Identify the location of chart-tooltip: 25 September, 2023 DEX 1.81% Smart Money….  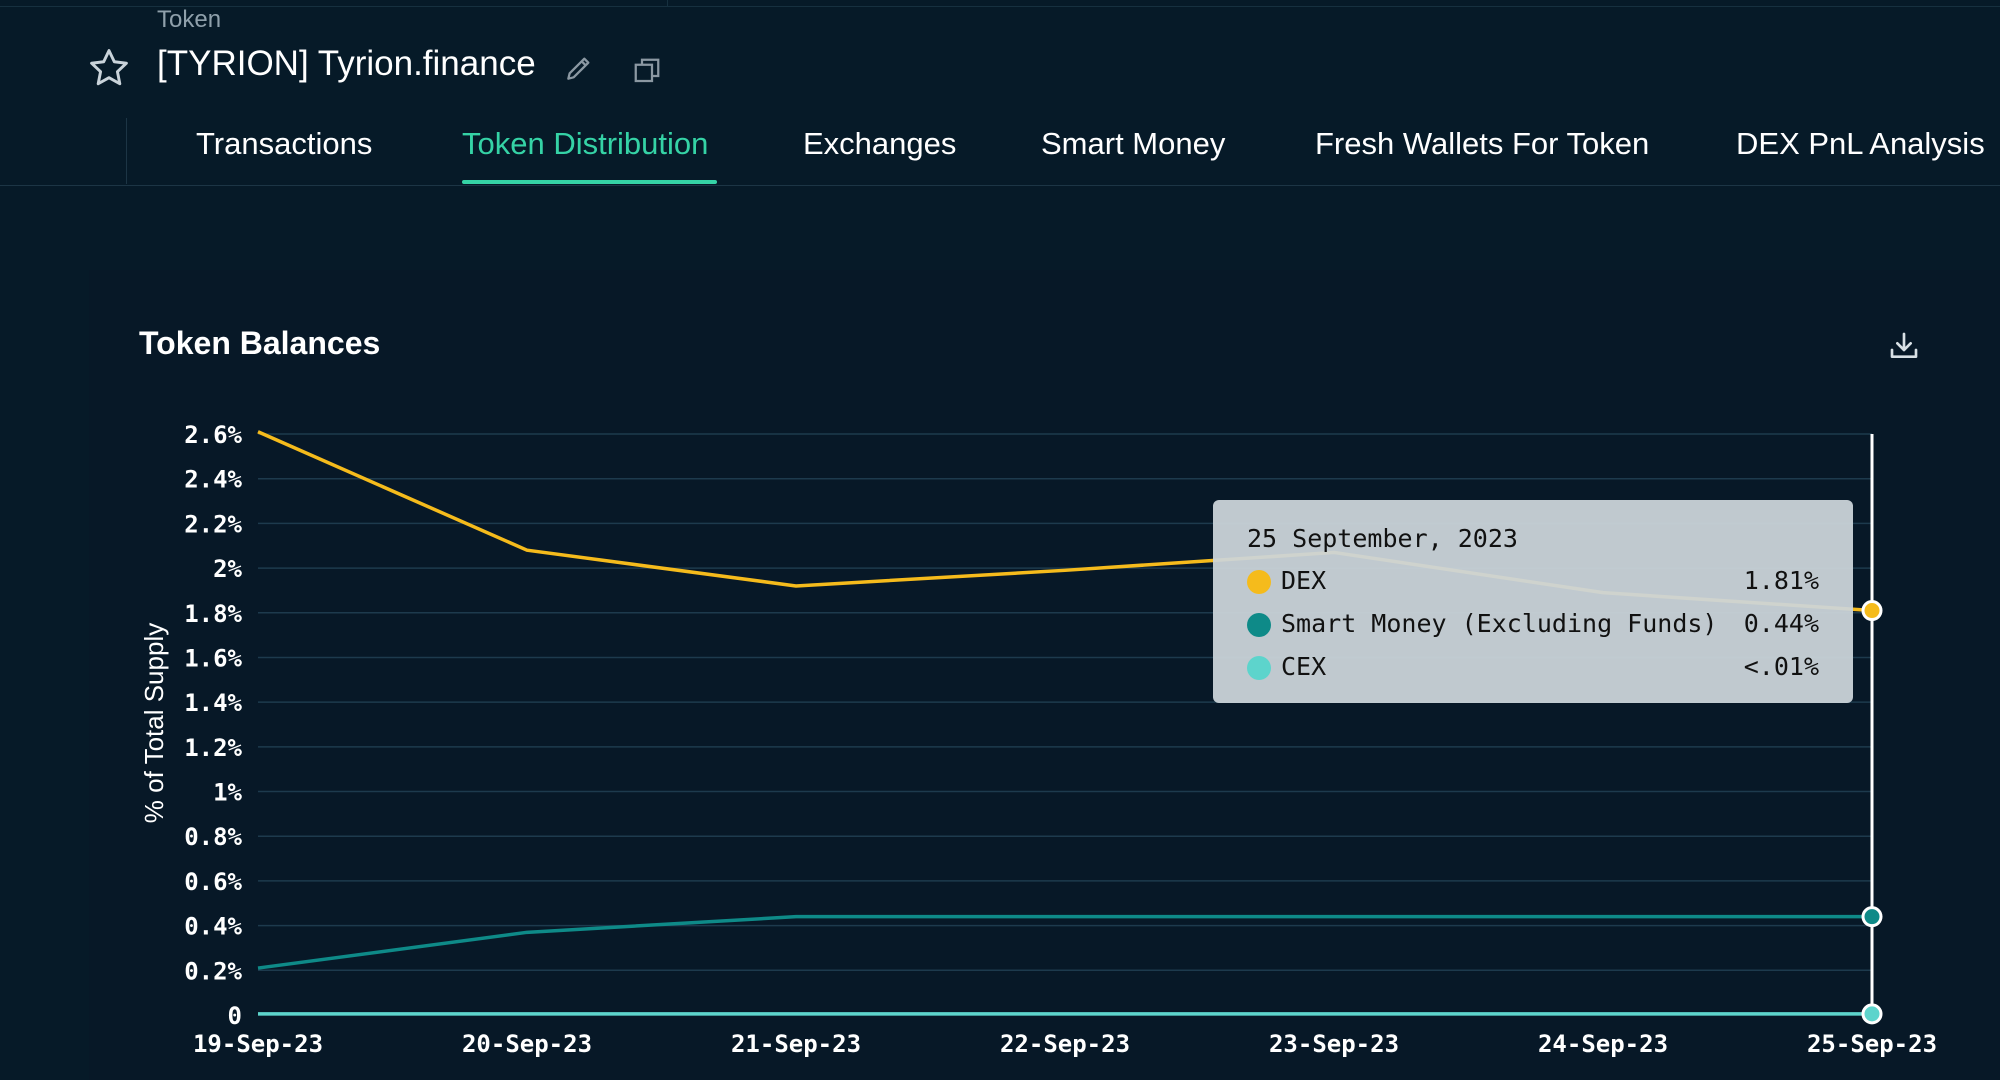
(1533, 601).